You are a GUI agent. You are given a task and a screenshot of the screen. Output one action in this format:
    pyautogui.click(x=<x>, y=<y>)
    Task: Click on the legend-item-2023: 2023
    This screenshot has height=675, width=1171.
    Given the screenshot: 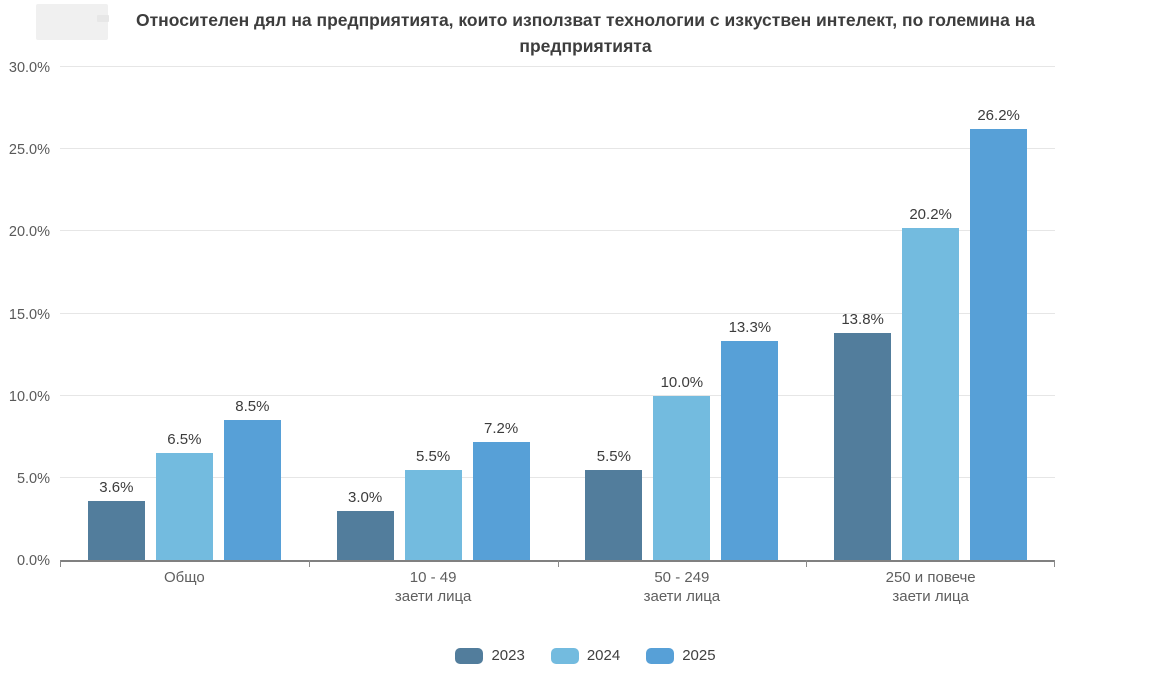 What is the action you would take?
    pyautogui.click(x=490, y=655)
    